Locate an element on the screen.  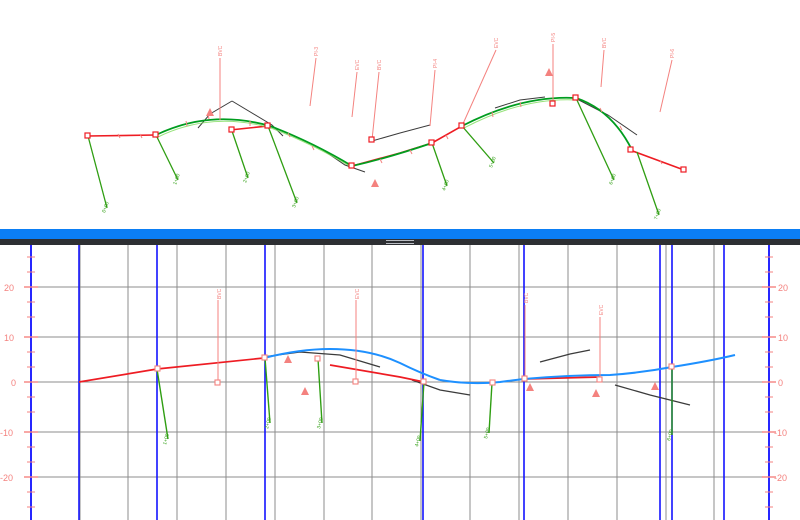
profile-pvi-triangle-markers is located at coordinates (471, 376).